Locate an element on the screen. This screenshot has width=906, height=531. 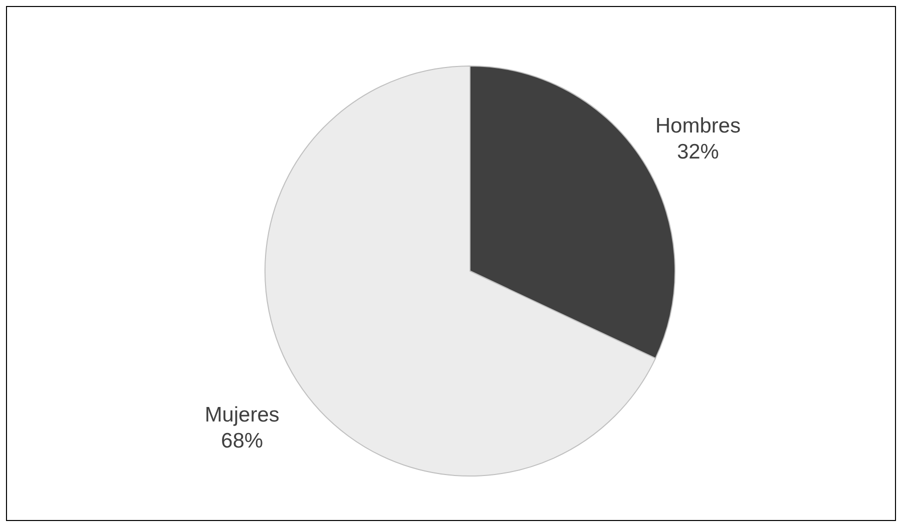
data-label: 32% is located at coordinates (697, 152).